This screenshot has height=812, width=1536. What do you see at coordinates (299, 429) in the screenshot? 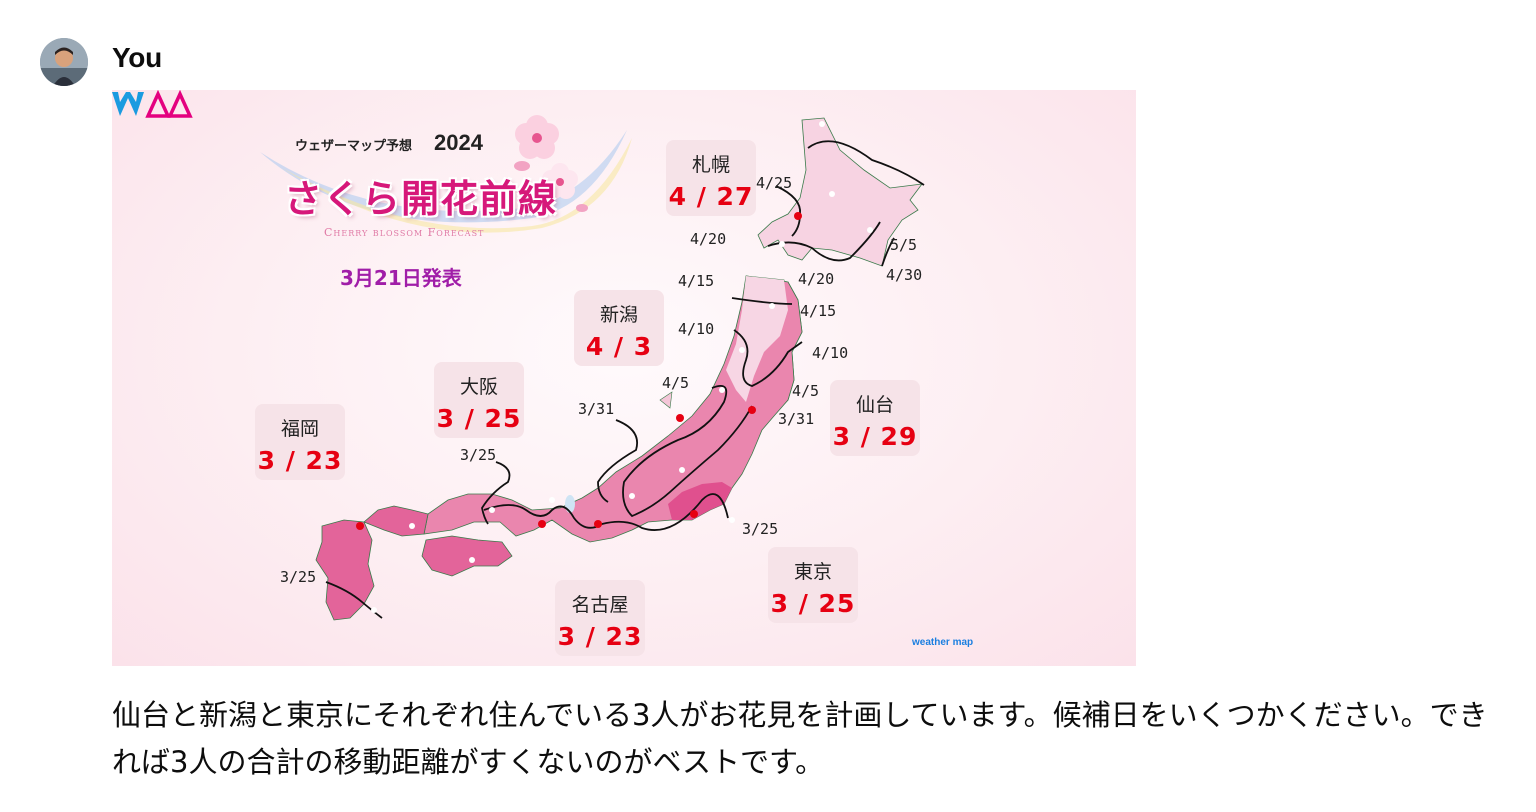
I see `city-name: 福岡` at bounding box center [299, 429].